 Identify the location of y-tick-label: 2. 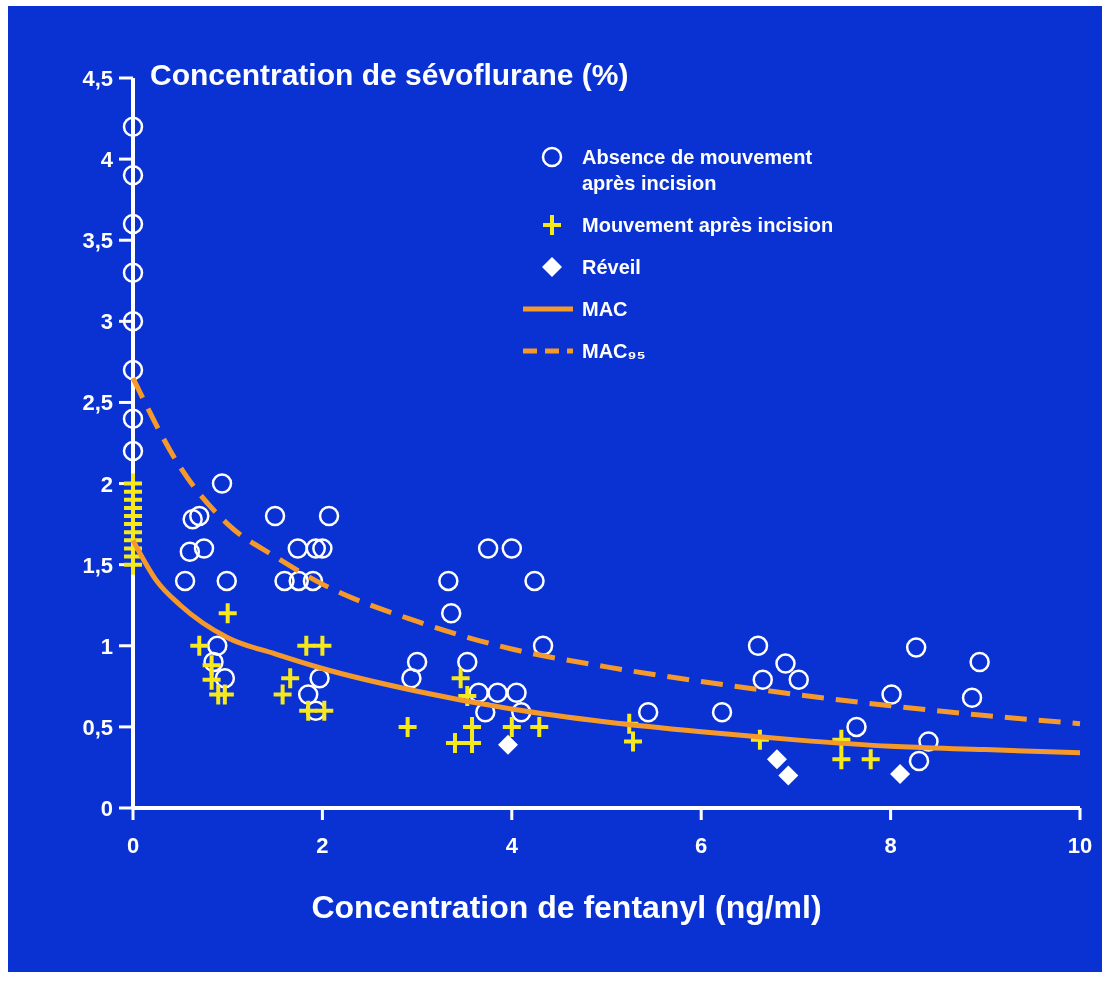
(106, 484).